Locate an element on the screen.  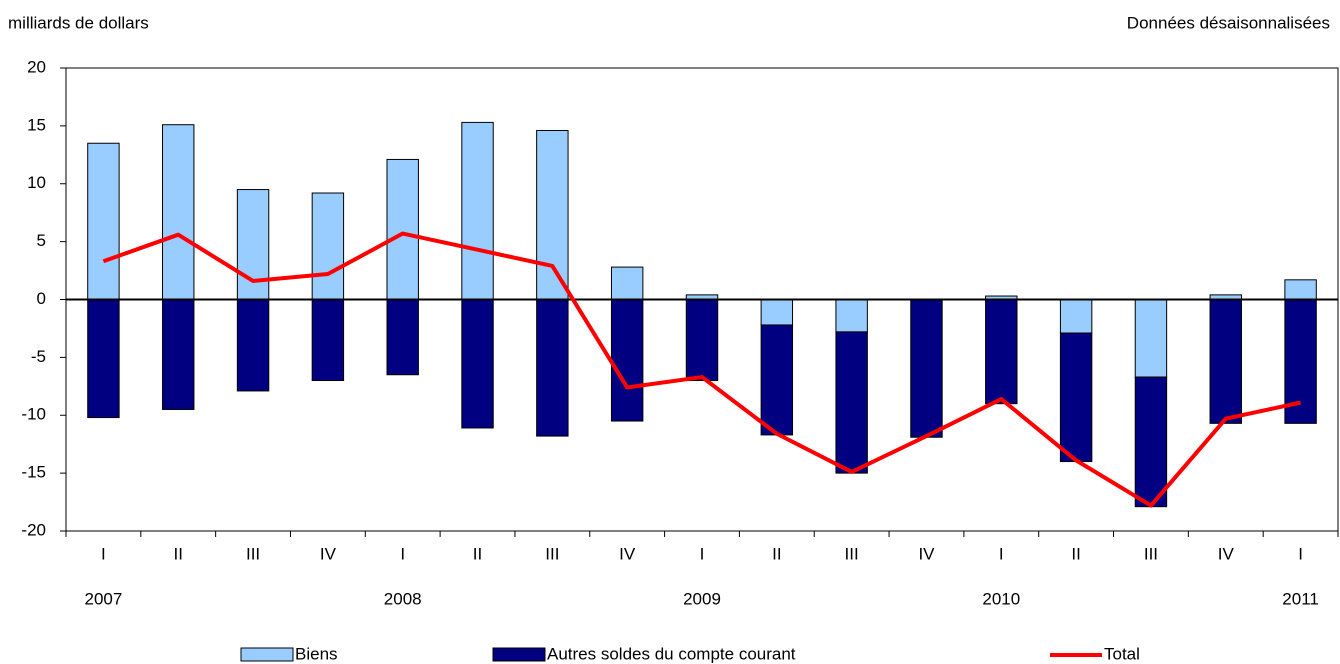
y-tick-label: 10 is located at coordinates (36, 182).